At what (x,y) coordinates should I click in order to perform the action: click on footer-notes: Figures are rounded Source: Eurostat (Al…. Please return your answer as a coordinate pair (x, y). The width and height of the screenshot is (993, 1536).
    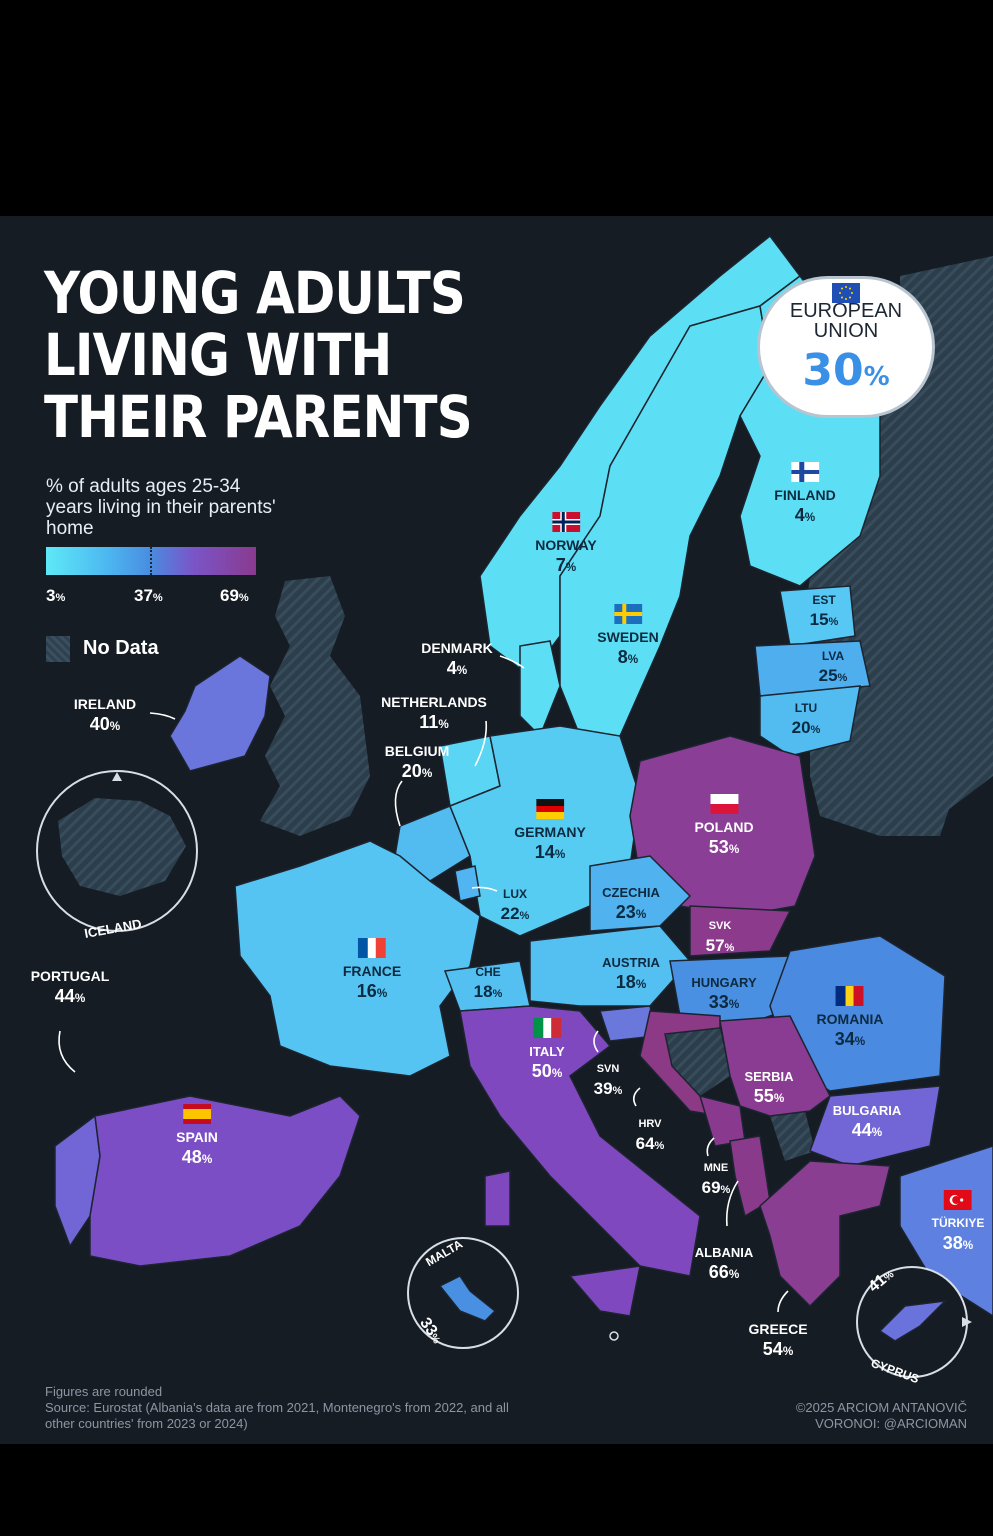
    Looking at the image, I should click on (280, 1408).